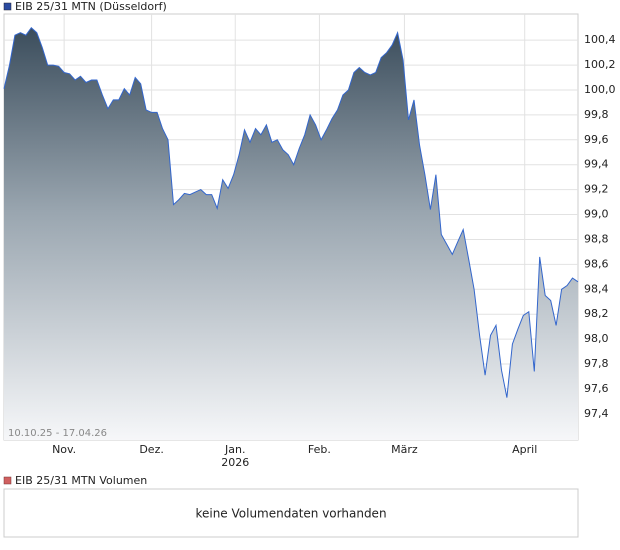 Image resolution: width=620 pixels, height=550 pixels. Describe the element at coordinates (91, 6) in the screenshot. I see `chart-title: EIB 25/31 MTN (Düsseldorf)` at that location.